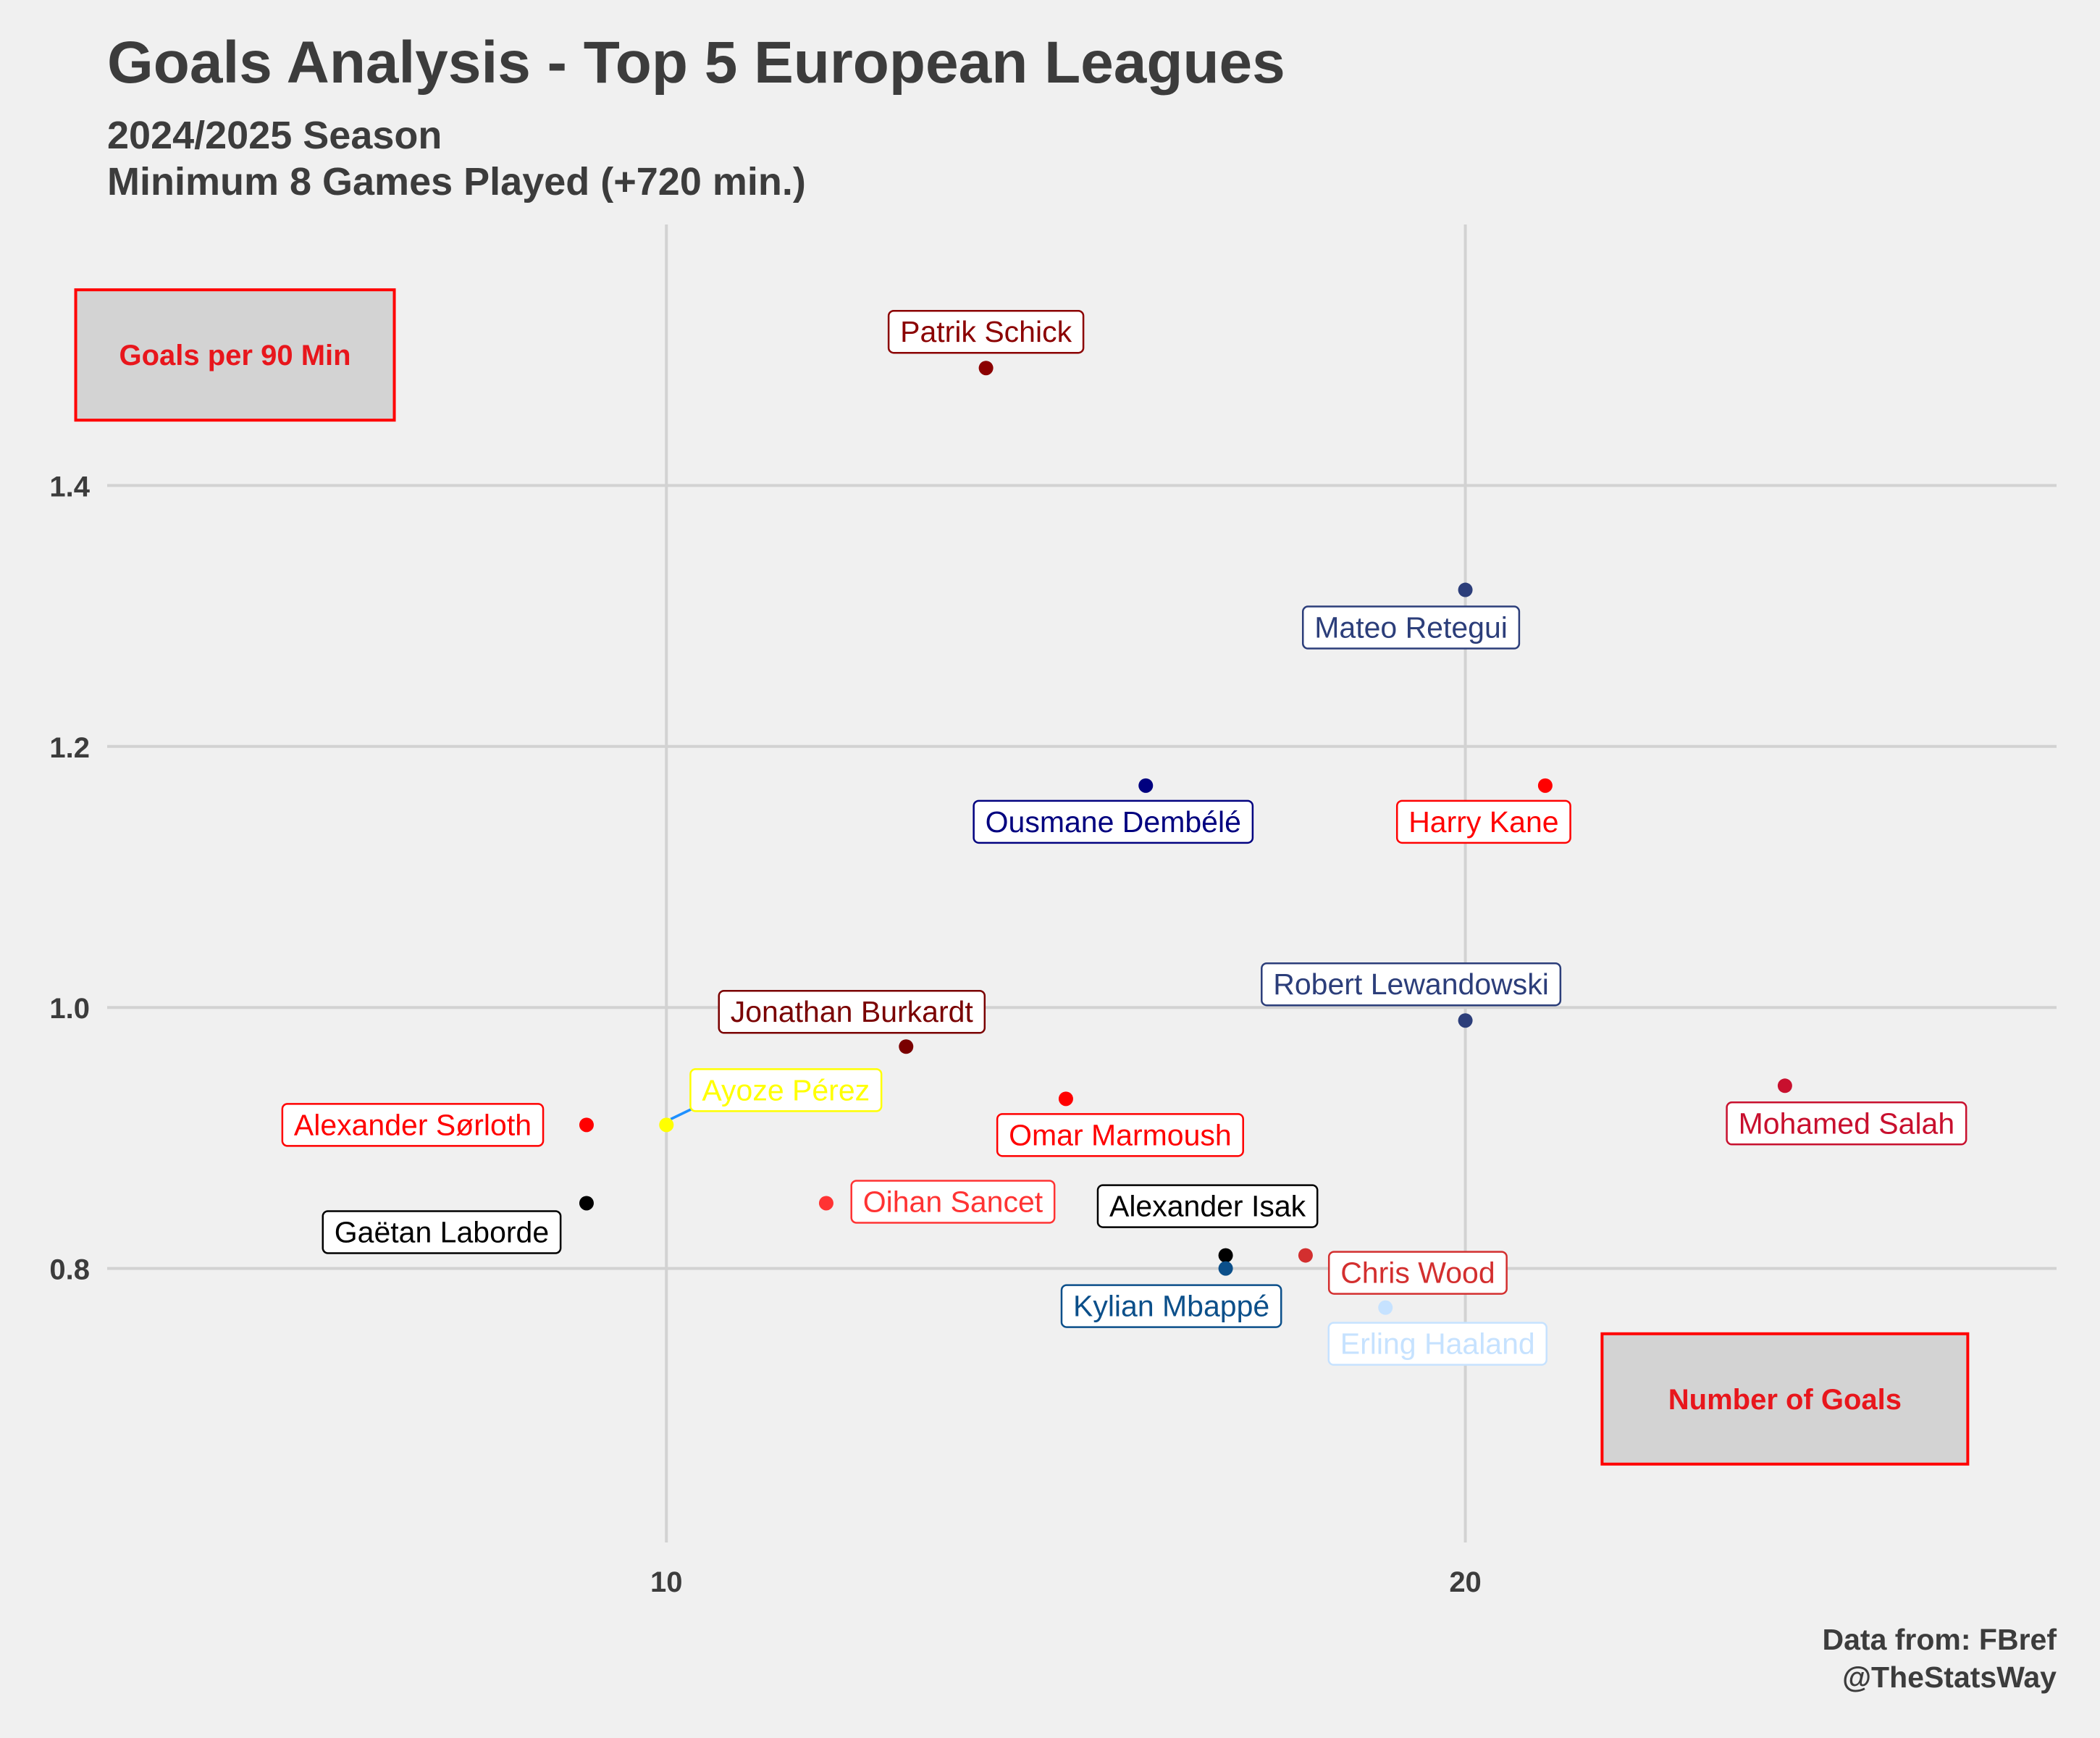  I want to click on point-label: Gaëtan Laborde, so click(442, 1232).